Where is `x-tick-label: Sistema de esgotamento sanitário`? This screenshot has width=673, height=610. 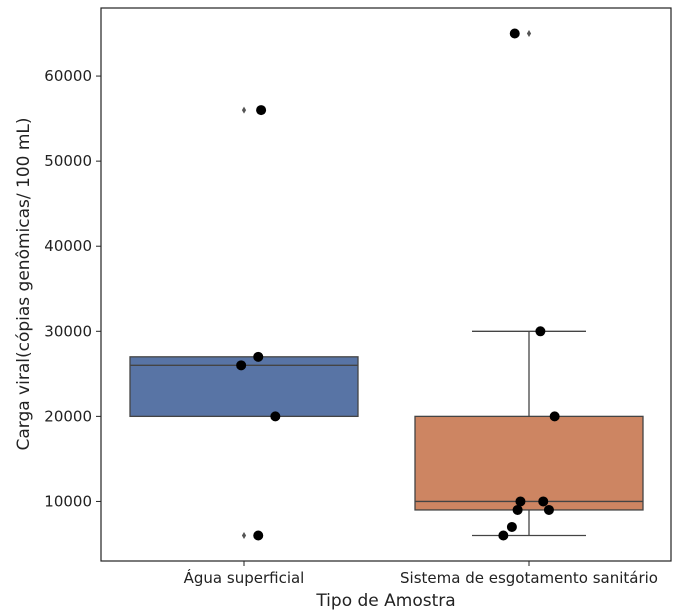
x-tick-label: Sistema de esgotamento sanitário is located at coordinates (529, 578).